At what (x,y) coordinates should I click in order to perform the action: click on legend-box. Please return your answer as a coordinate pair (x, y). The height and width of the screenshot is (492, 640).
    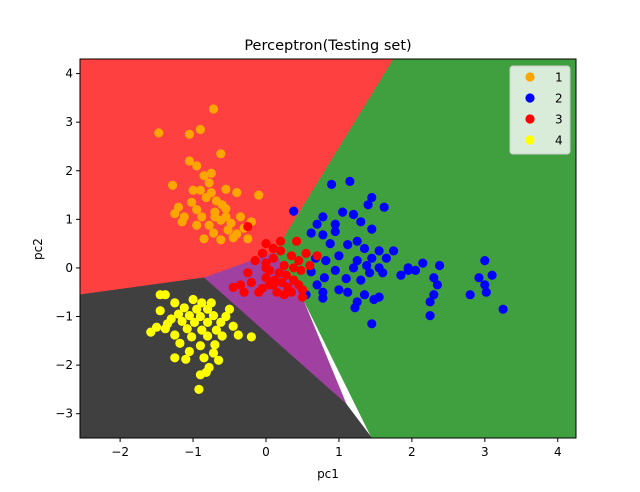
    Looking at the image, I should click on (540, 110).